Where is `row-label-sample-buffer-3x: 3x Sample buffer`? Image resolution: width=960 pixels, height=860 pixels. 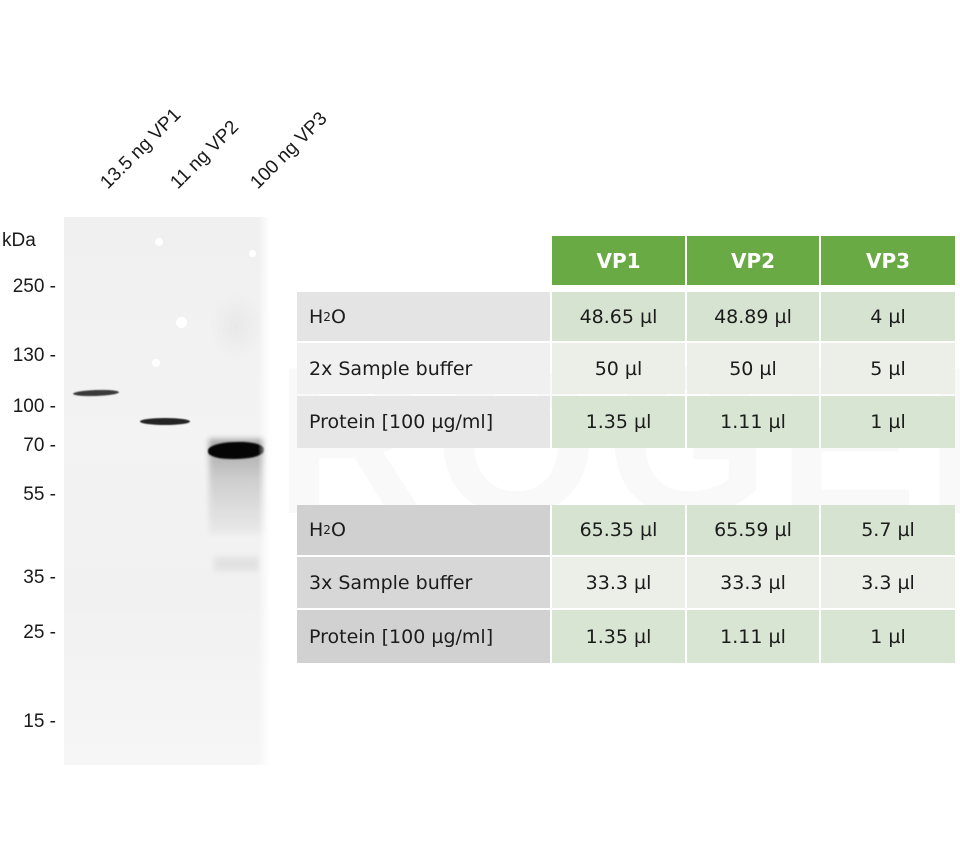 row-label-sample-buffer-3x: 3x Sample buffer is located at coordinates (423, 582).